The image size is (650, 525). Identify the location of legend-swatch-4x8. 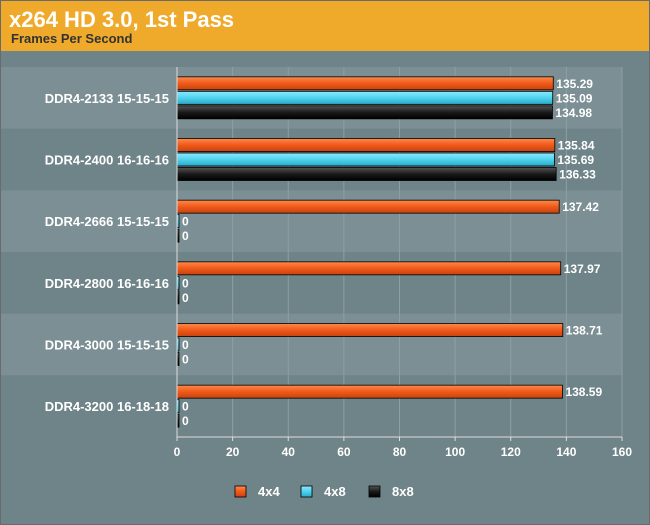
(306, 491).